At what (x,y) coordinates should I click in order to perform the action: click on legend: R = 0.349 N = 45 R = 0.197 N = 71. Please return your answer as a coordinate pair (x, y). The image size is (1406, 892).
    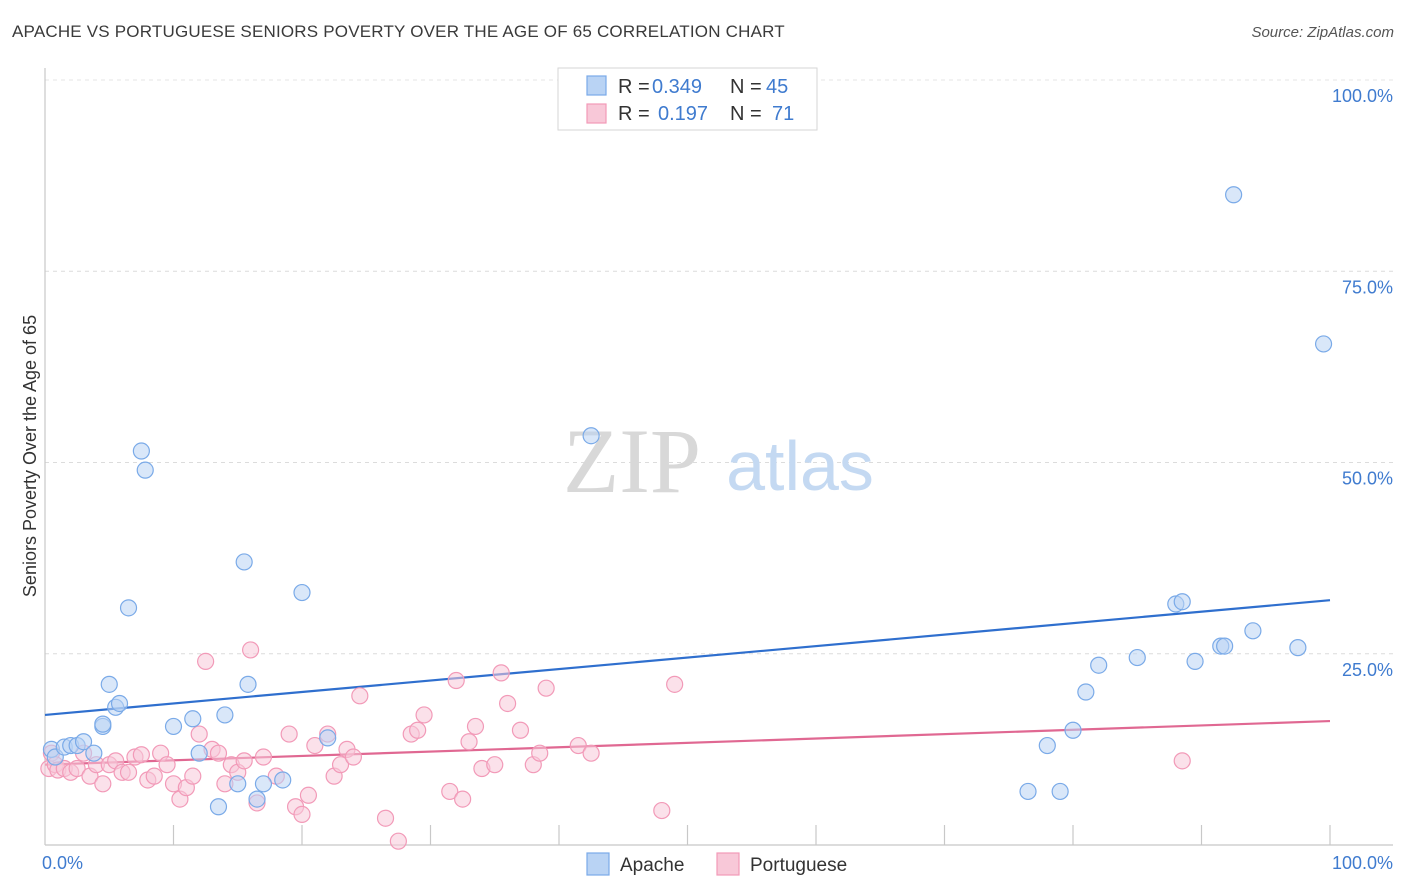
    Looking at the image, I should click on (687, 99).